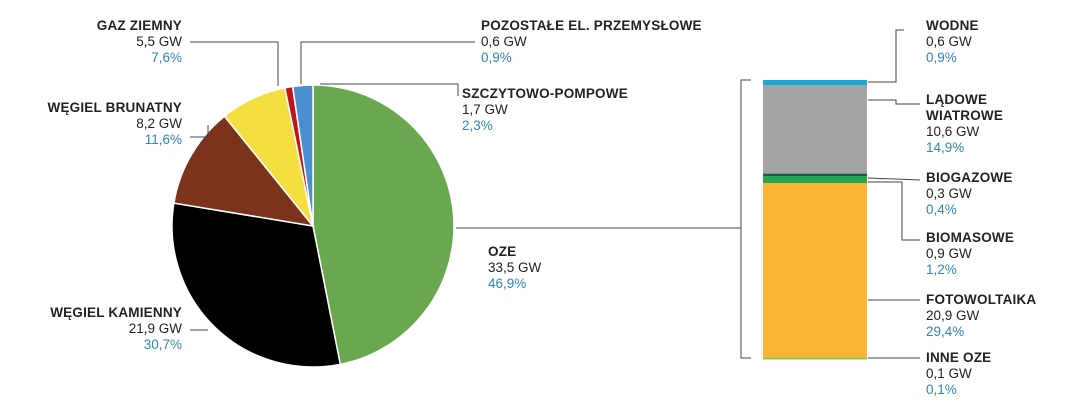 The width and height of the screenshot is (1068, 410). I want to click on label-pozostale: POZOSTAŁE EL. PRZEMYSŁOWE 0,6 GW 0,9%, so click(601, 42).